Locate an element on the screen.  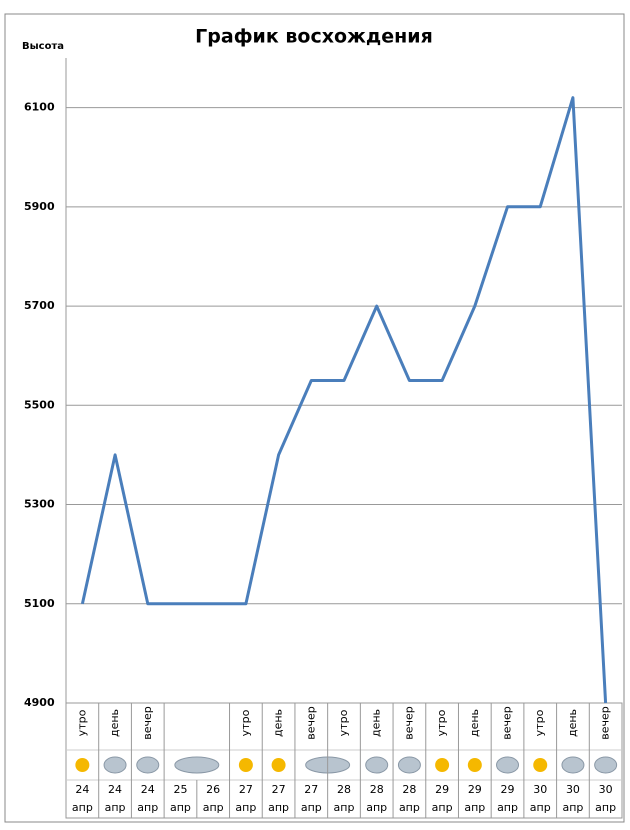
y-tick-label: 5100 is located at coordinates (39, 603).